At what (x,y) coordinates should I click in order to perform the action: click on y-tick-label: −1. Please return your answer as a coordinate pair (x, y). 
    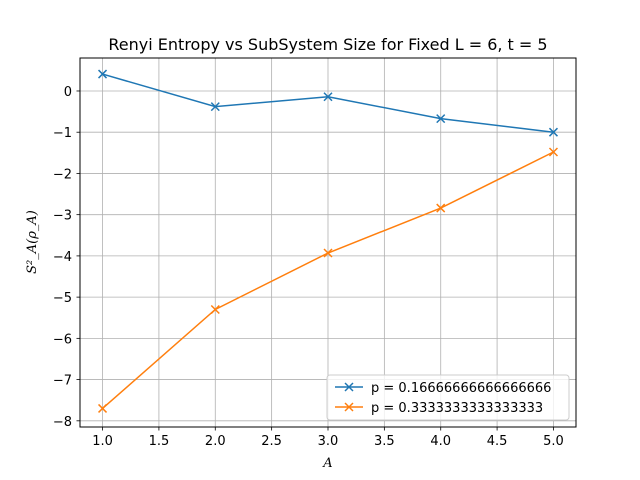
    Looking at the image, I should click on (62, 133).